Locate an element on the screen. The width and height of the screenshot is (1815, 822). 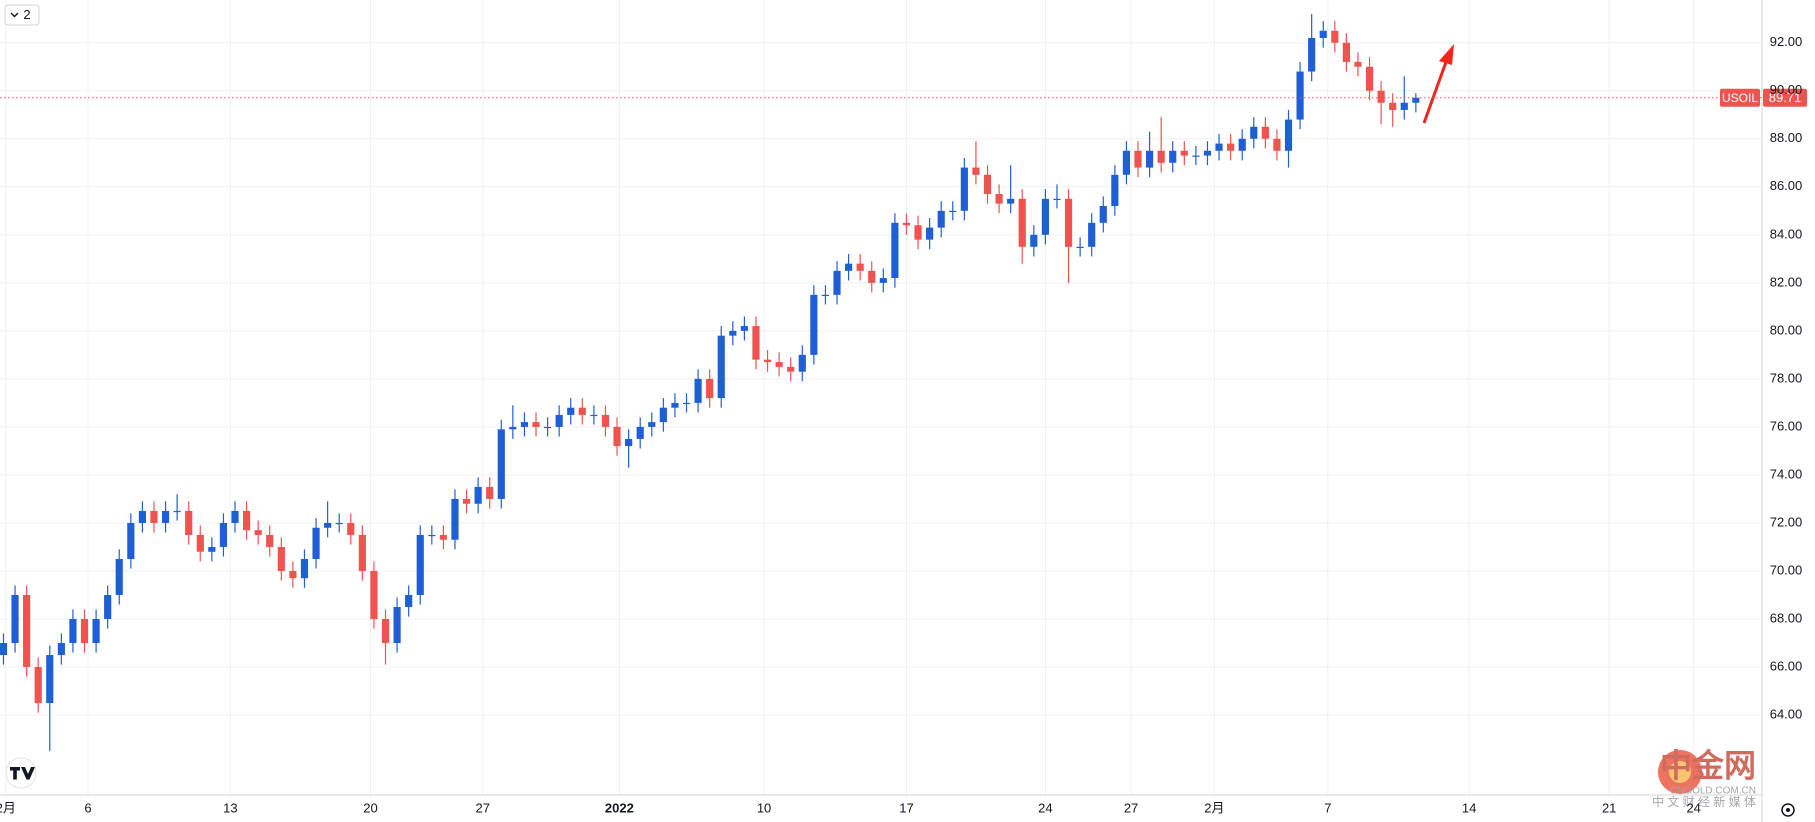
y-tick-label: 64.00 is located at coordinates (1786, 713).